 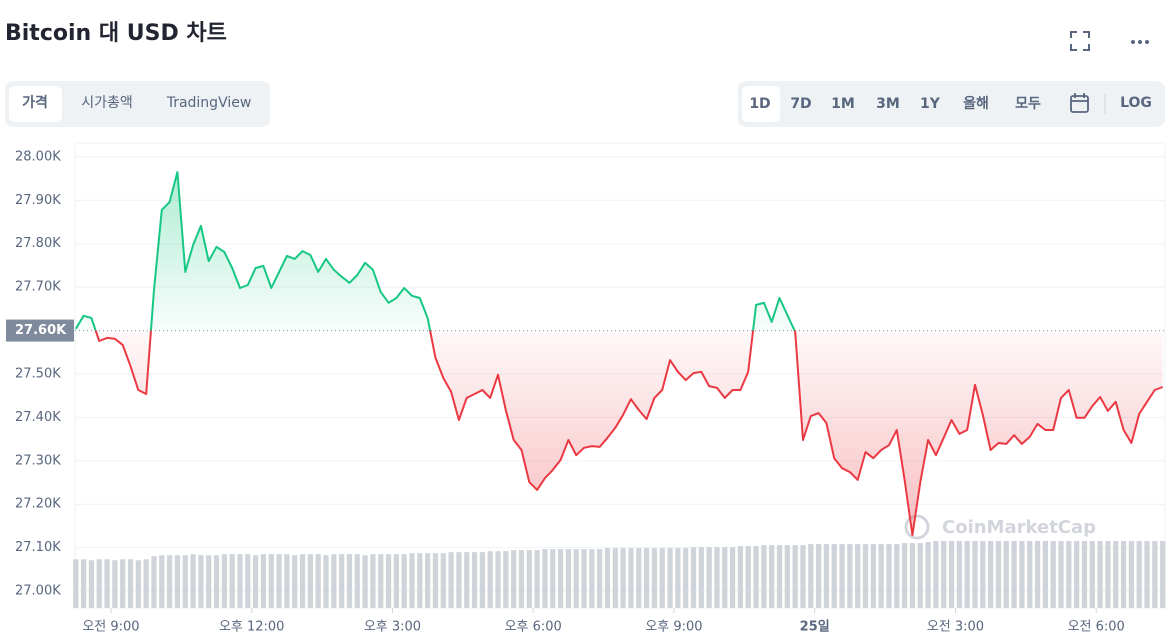 I want to click on y-tick-label: 27.20K, so click(x=38, y=504).